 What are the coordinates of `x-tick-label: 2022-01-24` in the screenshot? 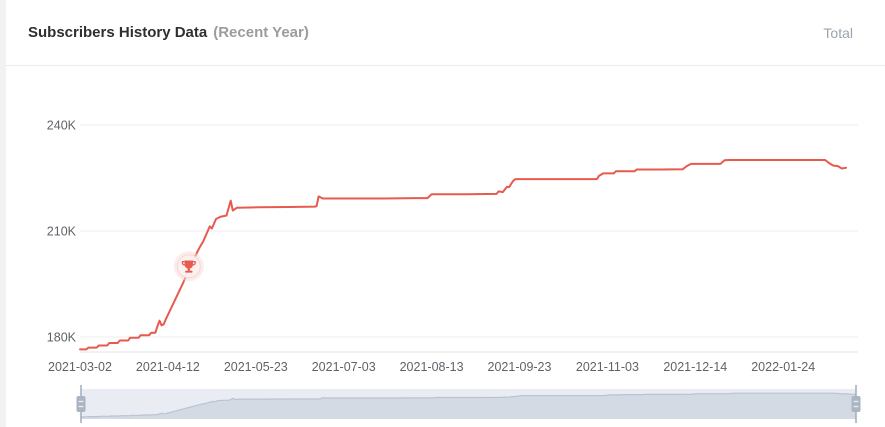 It's located at (783, 367).